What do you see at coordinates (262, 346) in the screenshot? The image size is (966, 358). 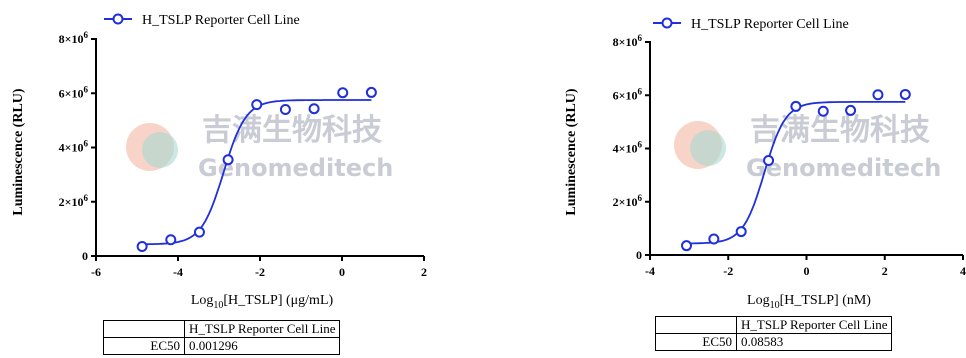 I see `ec50-value: 0.001296` at bounding box center [262, 346].